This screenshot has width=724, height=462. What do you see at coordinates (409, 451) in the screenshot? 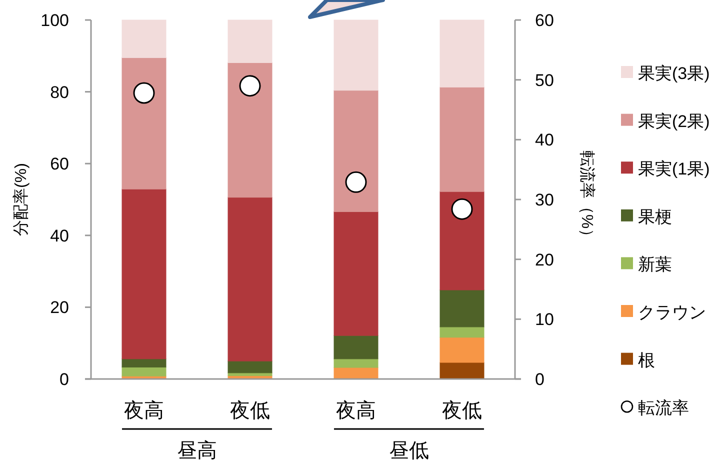
I see `text: 昼低` at bounding box center [409, 451].